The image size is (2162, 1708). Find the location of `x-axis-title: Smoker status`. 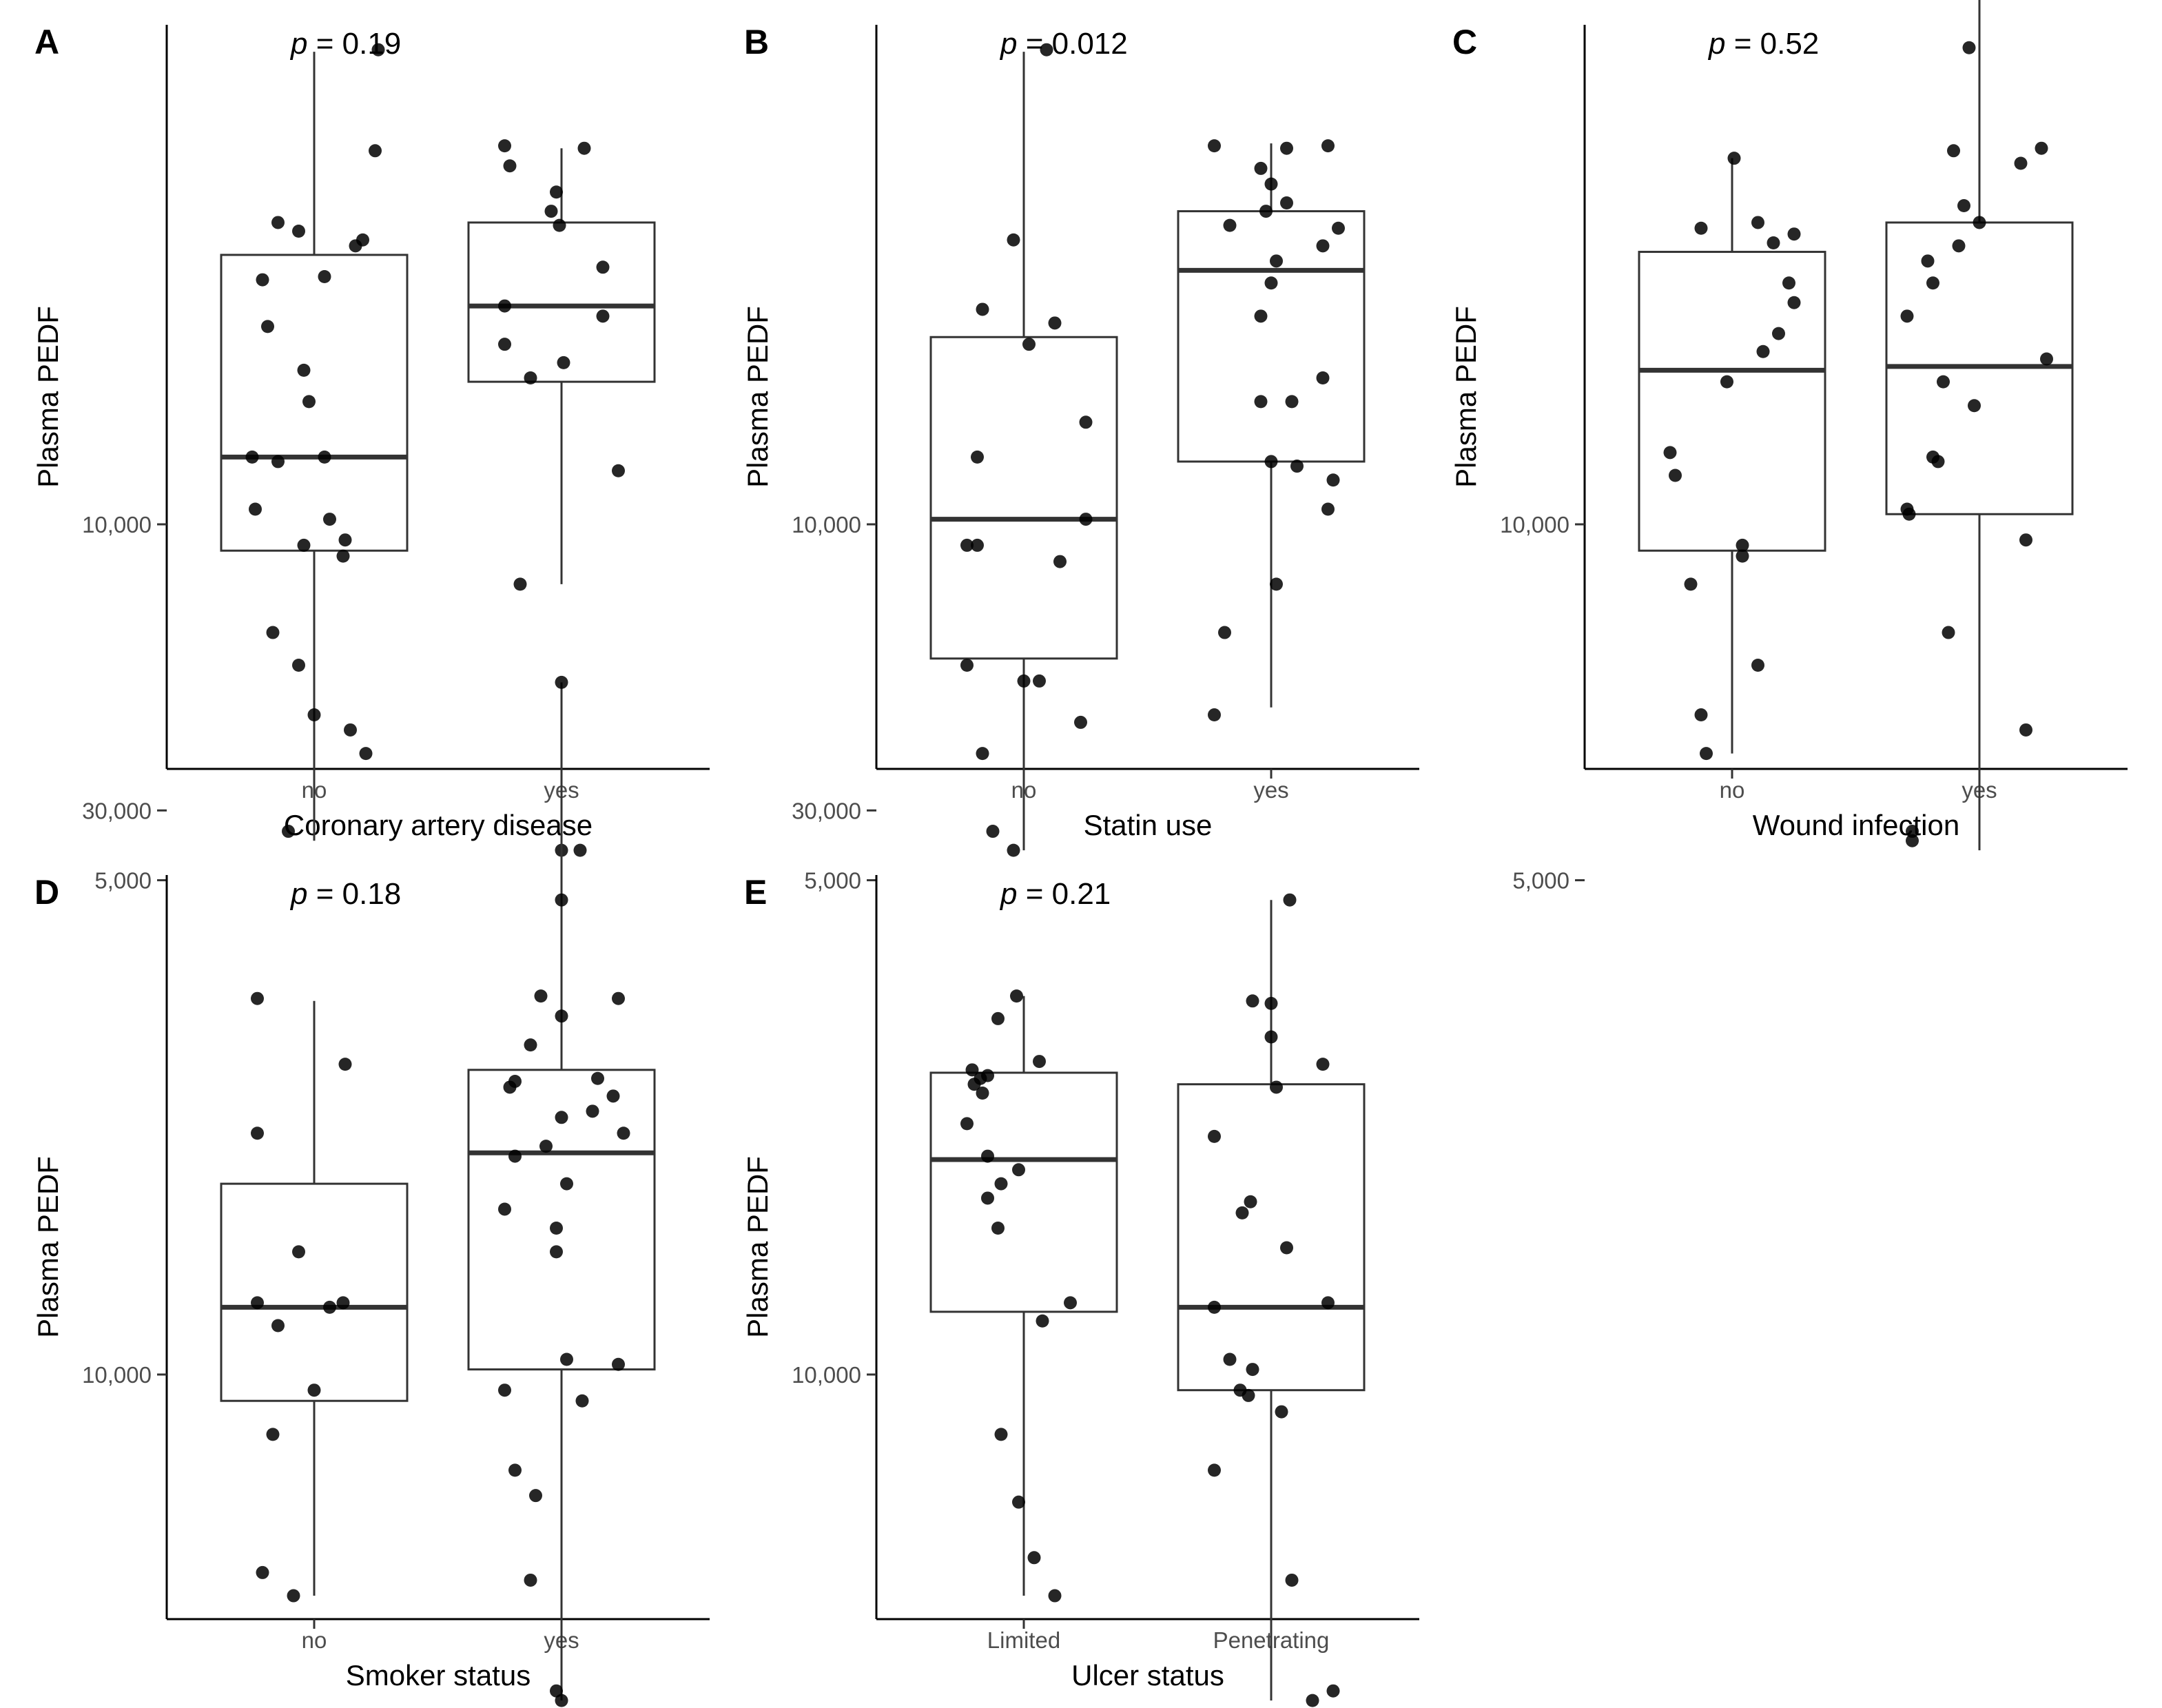

x-axis-title: Smoker status is located at coordinates (438, 1675).